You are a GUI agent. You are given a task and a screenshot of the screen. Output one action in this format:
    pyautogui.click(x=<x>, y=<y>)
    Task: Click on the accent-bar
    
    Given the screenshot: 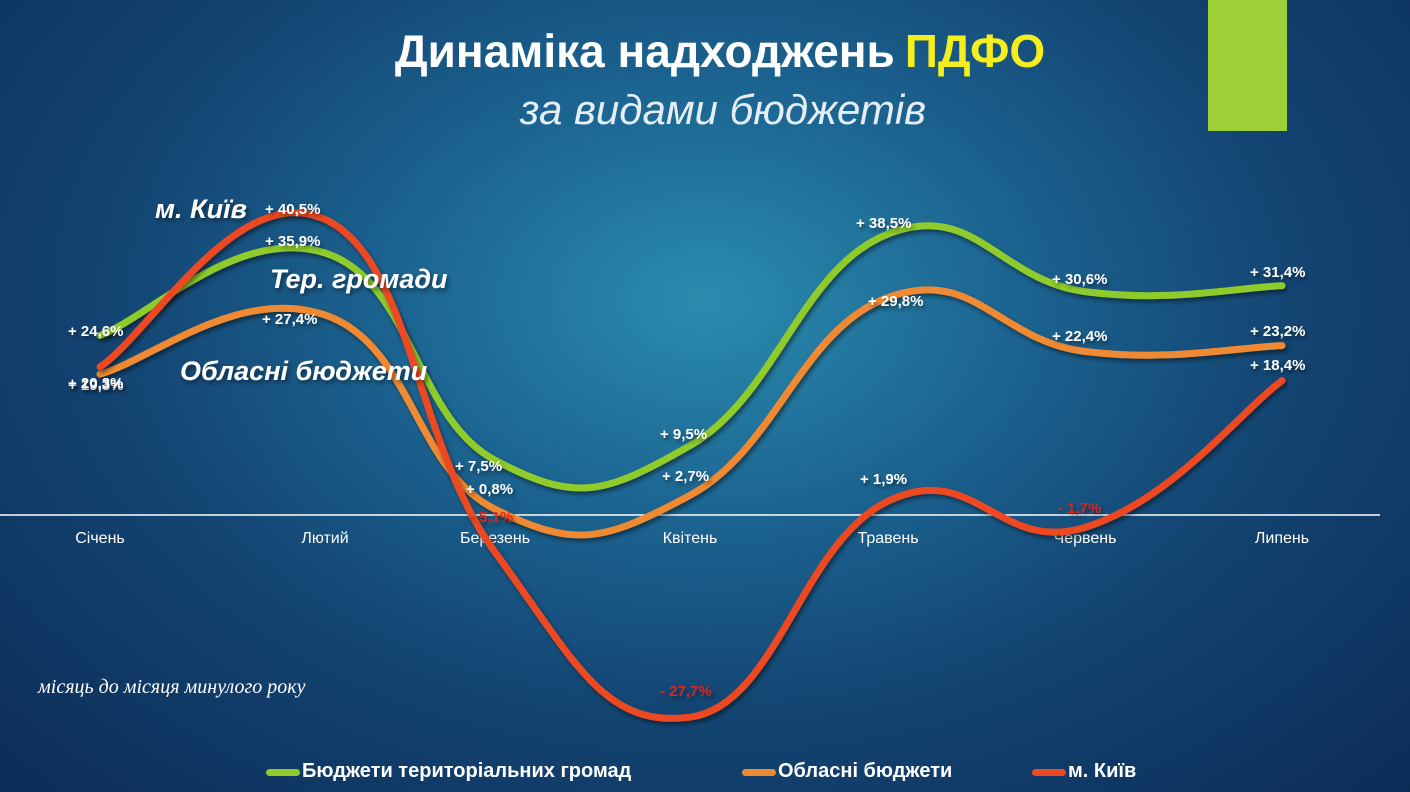 What is the action you would take?
    pyautogui.click(x=1247, y=65)
    